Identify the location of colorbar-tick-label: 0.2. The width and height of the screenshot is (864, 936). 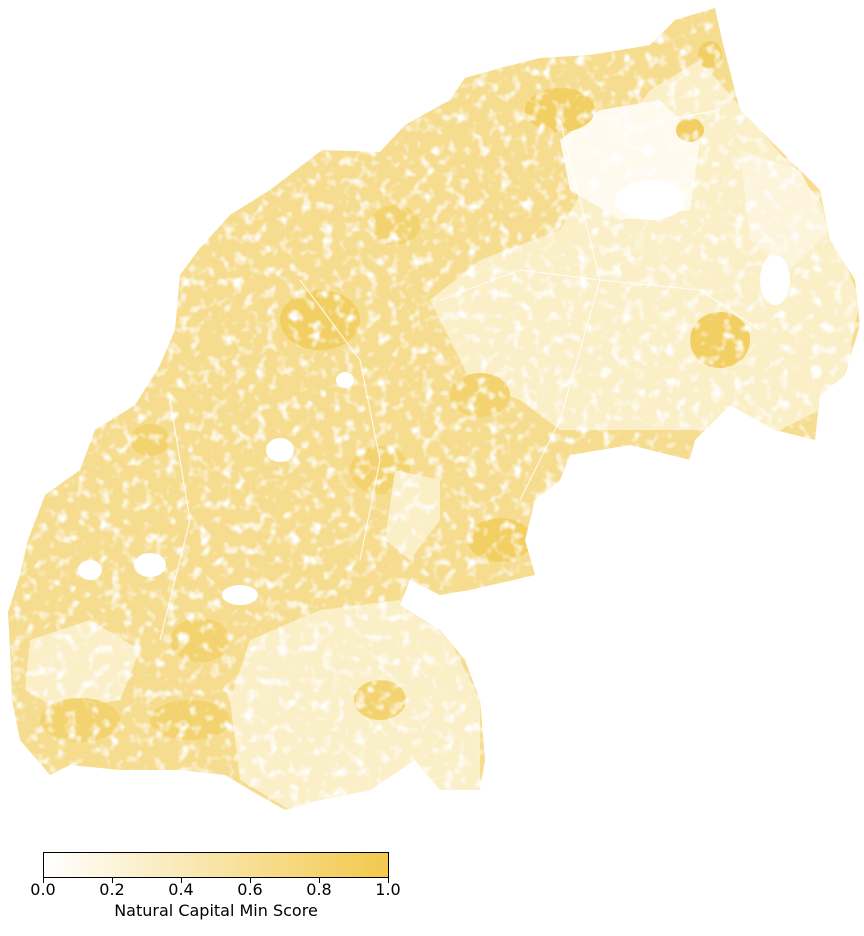
(112, 889).